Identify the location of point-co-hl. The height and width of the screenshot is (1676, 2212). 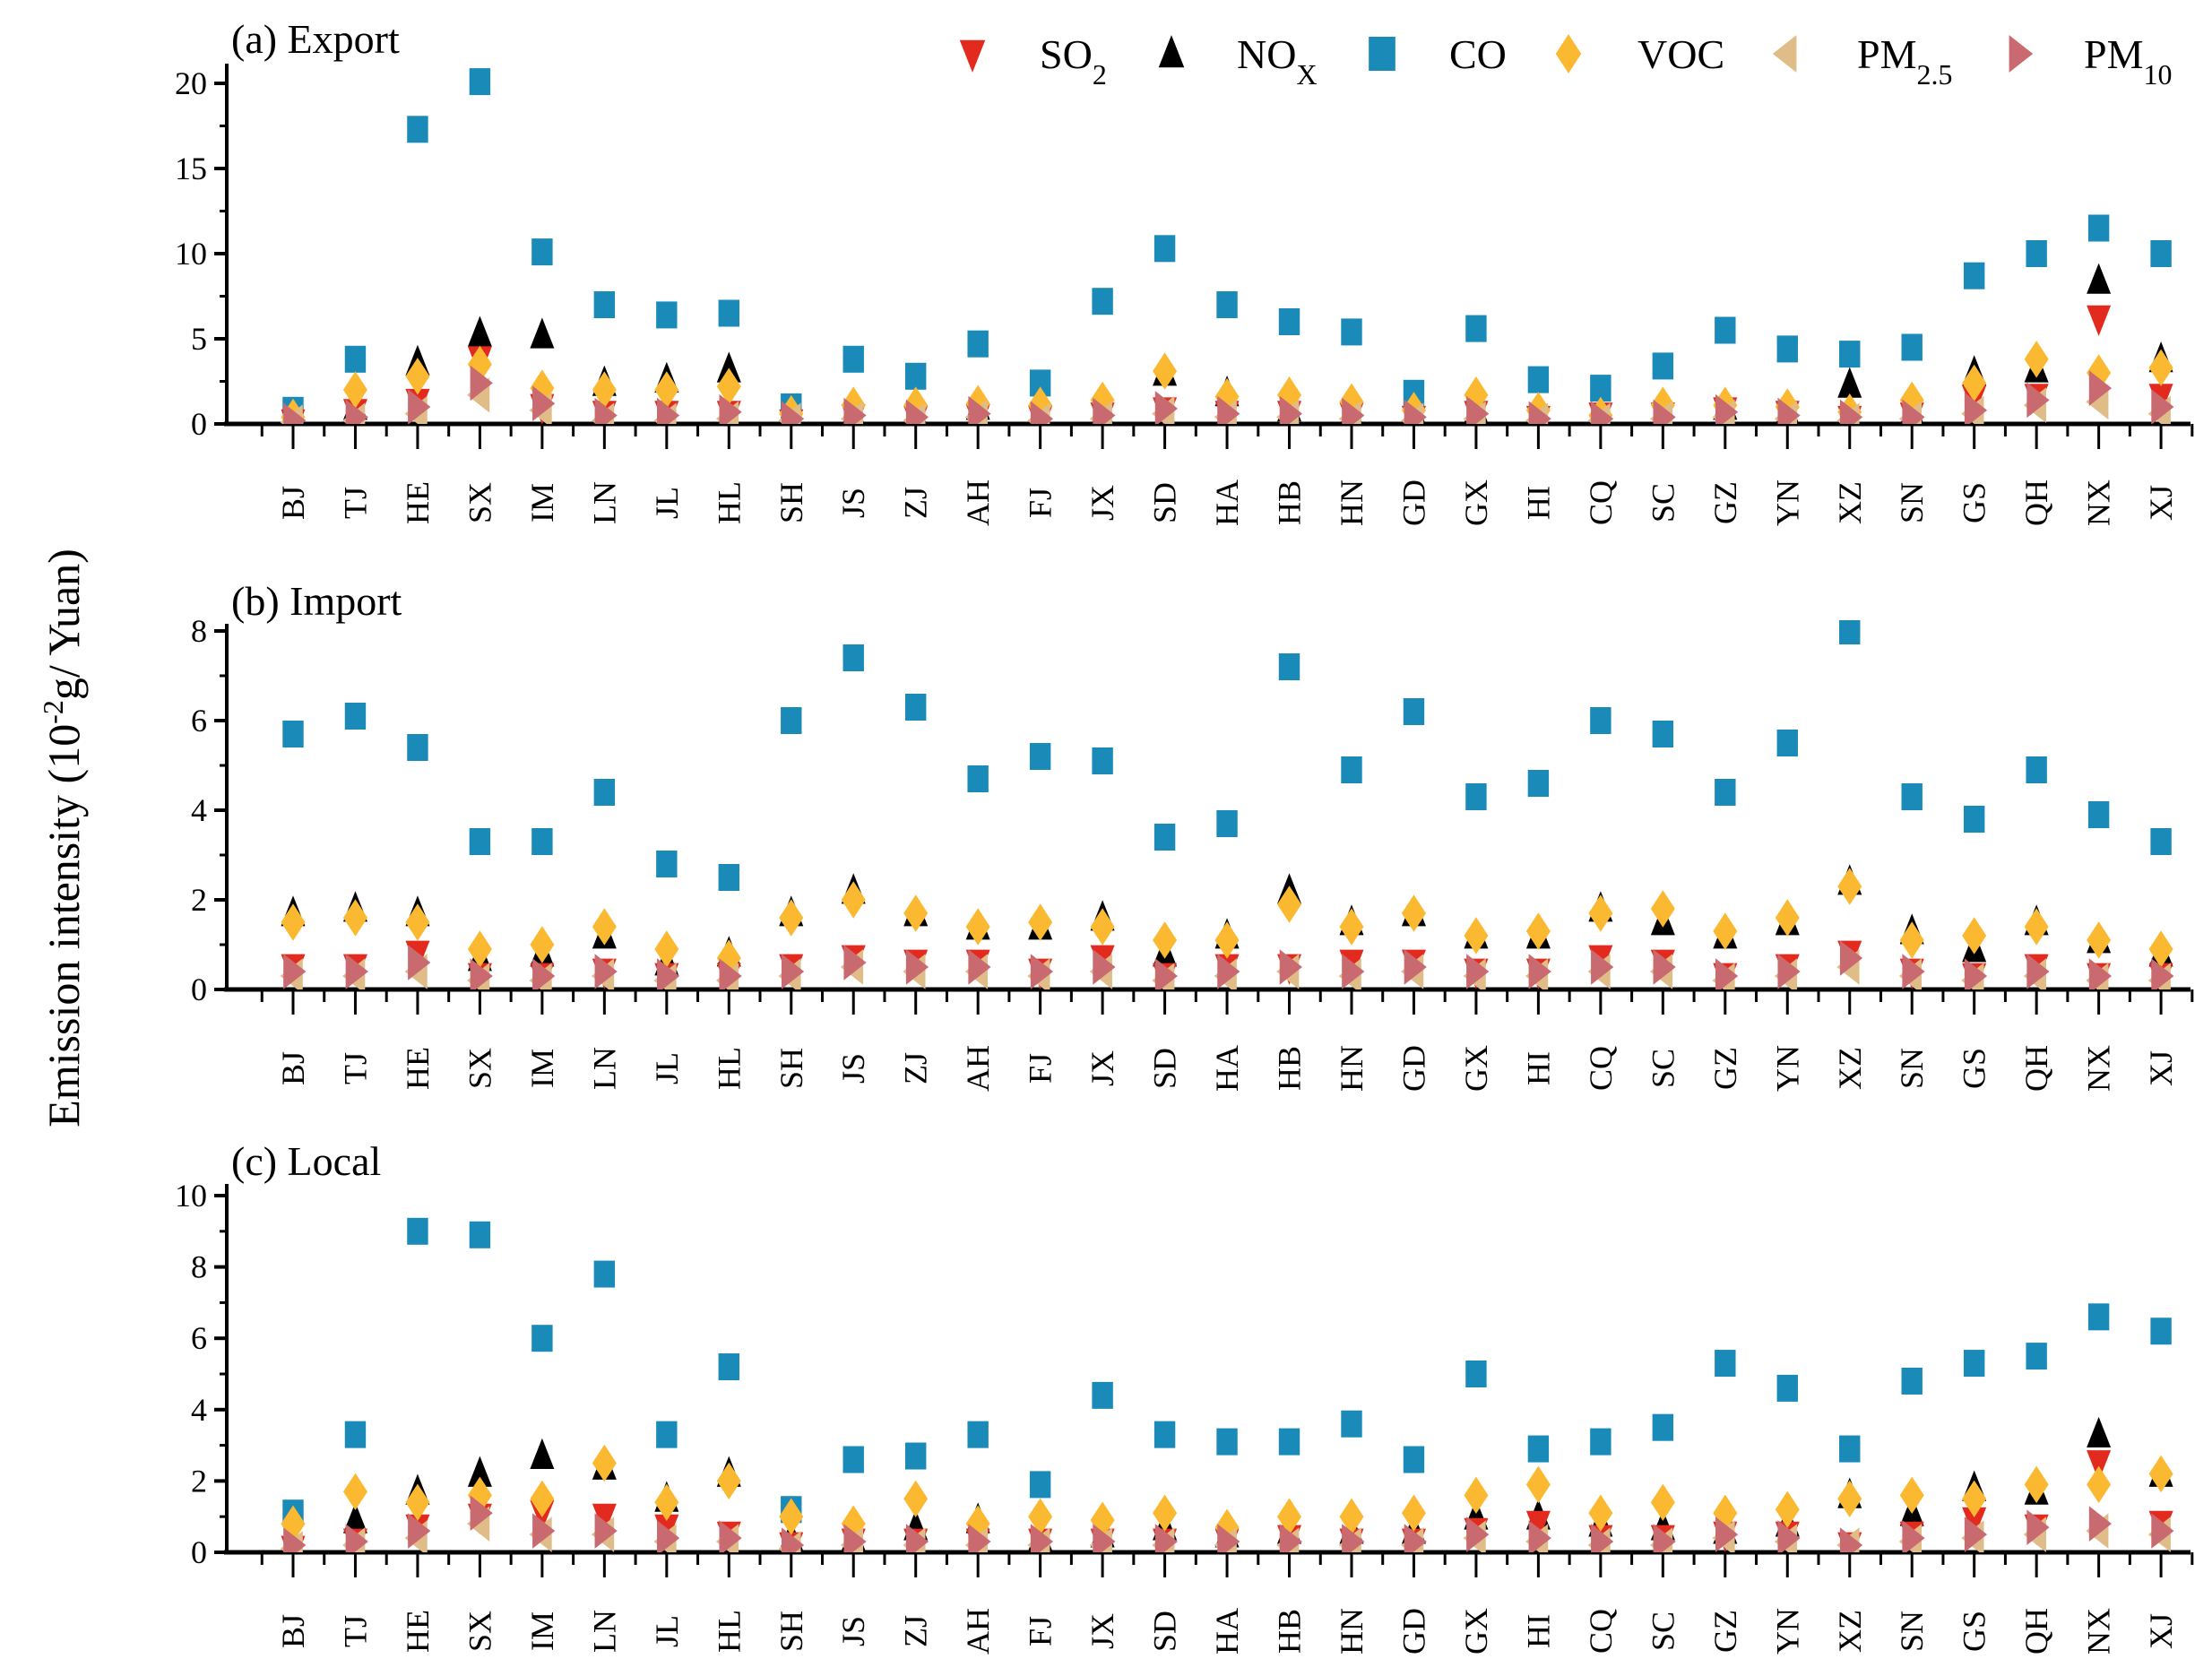
(728, 877).